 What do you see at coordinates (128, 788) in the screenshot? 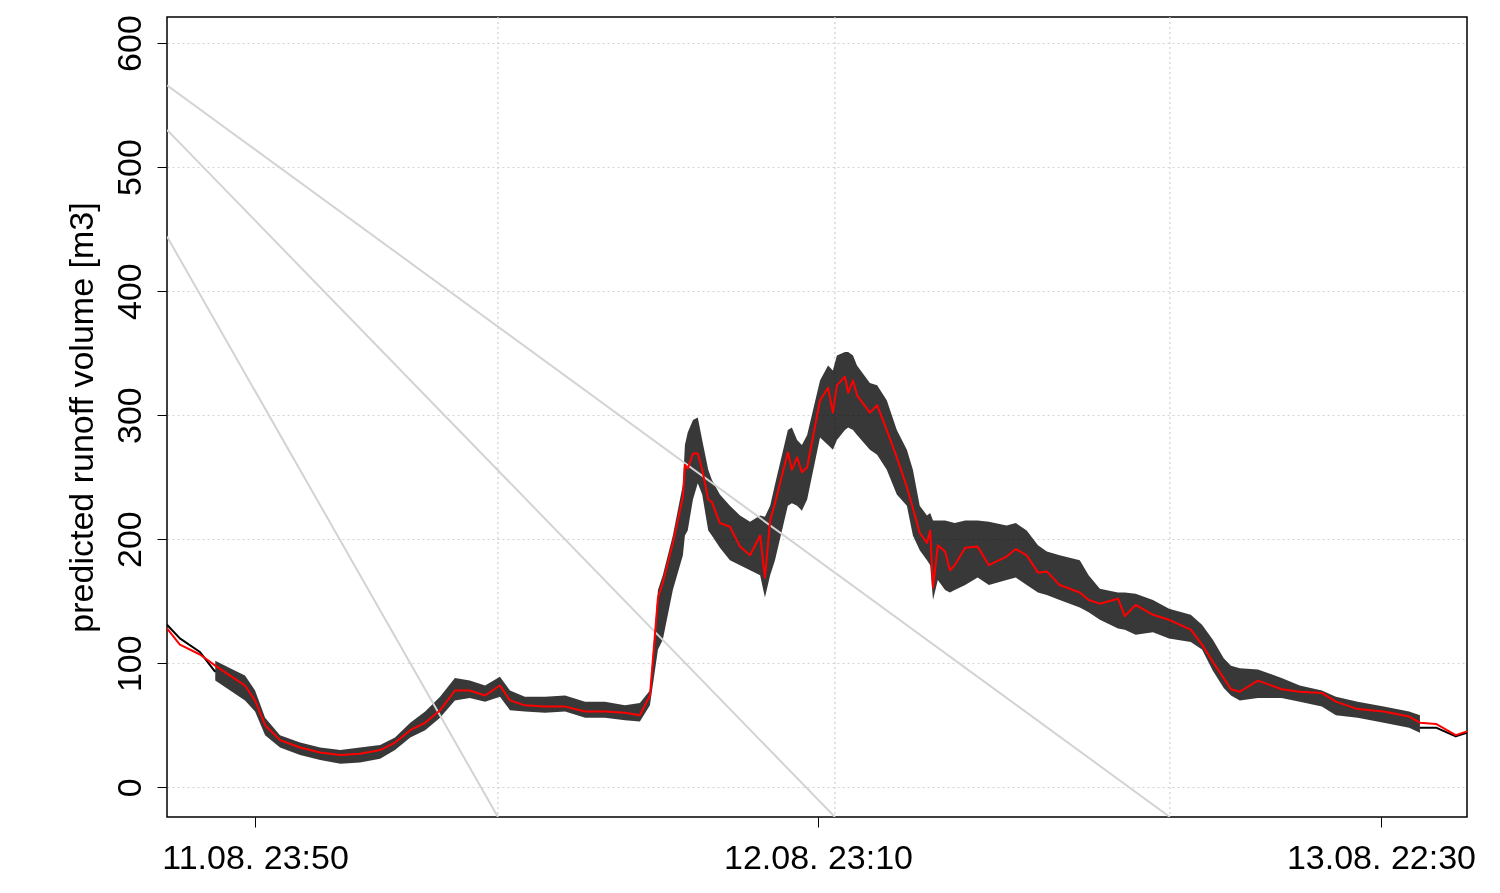
I see `y-tick-label: 0` at bounding box center [128, 788].